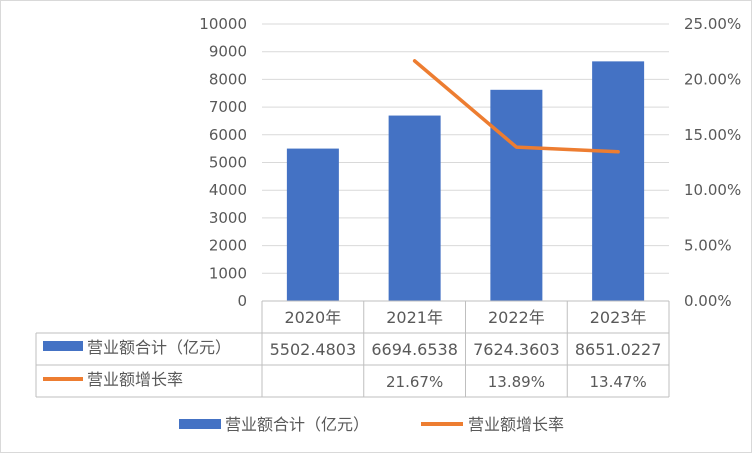 This screenshot has width=752, height=456. I want to click on y-left-tick-label: 8000, so click(228, 79).